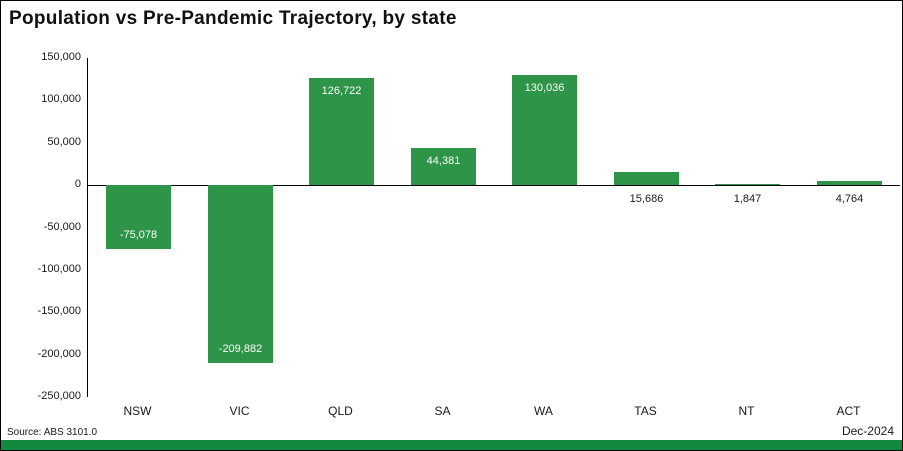  I want to click on x-axis-label-nt: NT, so click(746, 411).